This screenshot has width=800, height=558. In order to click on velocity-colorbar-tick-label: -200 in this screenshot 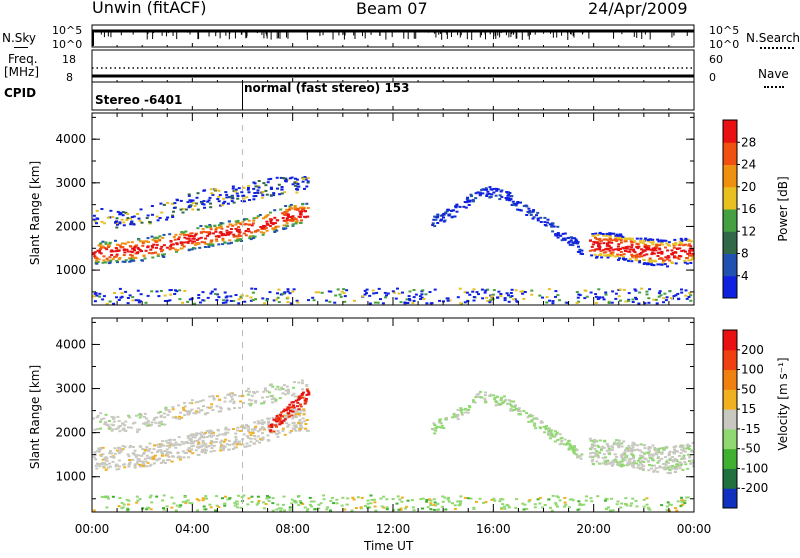, I will do `click(754, 488)`.